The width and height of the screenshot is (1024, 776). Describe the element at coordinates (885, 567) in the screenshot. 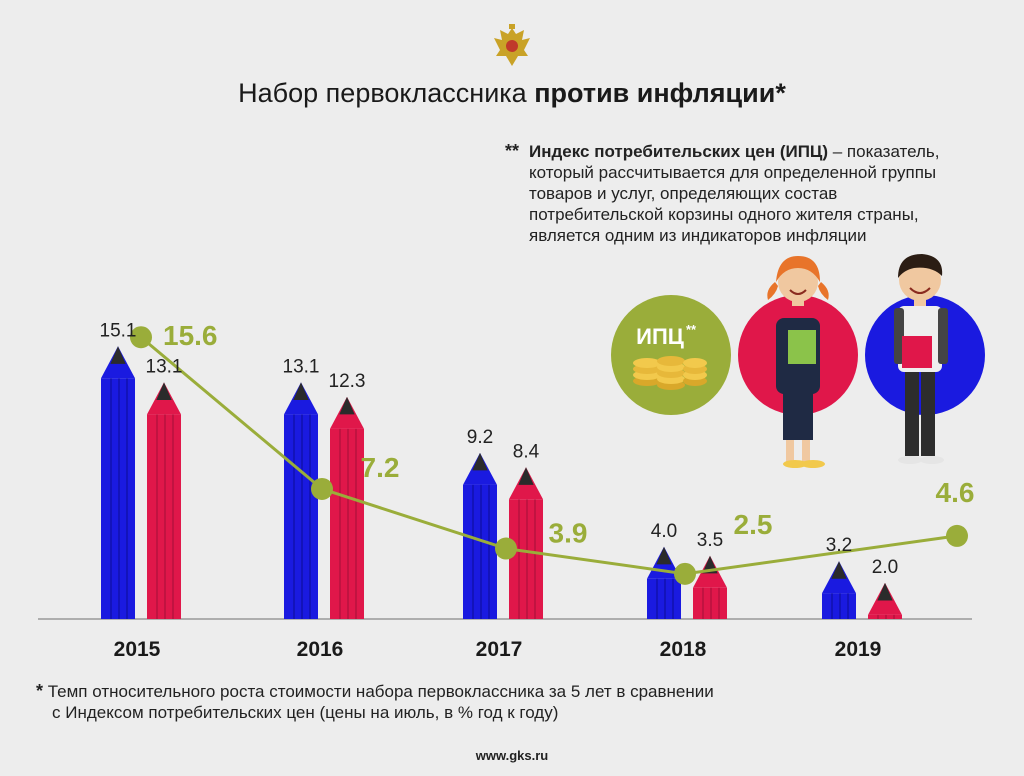

I see `bar-value-label: 2.0` at that location.